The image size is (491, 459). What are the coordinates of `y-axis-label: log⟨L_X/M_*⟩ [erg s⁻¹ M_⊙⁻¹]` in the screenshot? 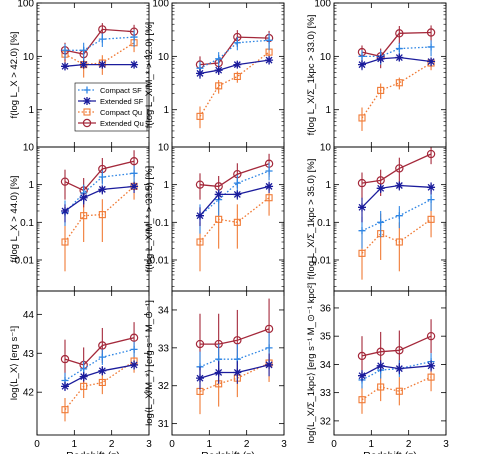 It's located at (149, 363).